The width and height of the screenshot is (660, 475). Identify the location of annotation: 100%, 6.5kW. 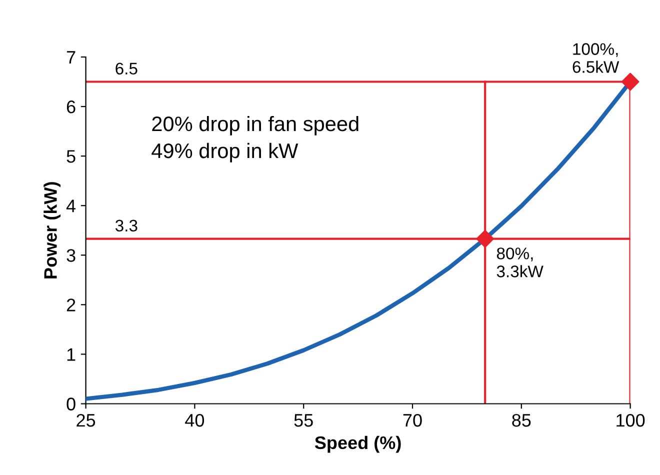
(596, 58).